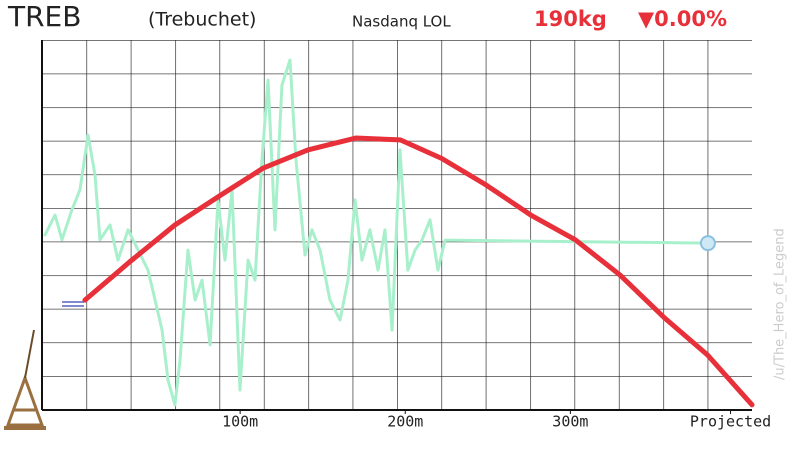  What do you see at coordinates (570, 19) in the screenshot?
I see `price: 190kg` at bounding box center [570, 19].